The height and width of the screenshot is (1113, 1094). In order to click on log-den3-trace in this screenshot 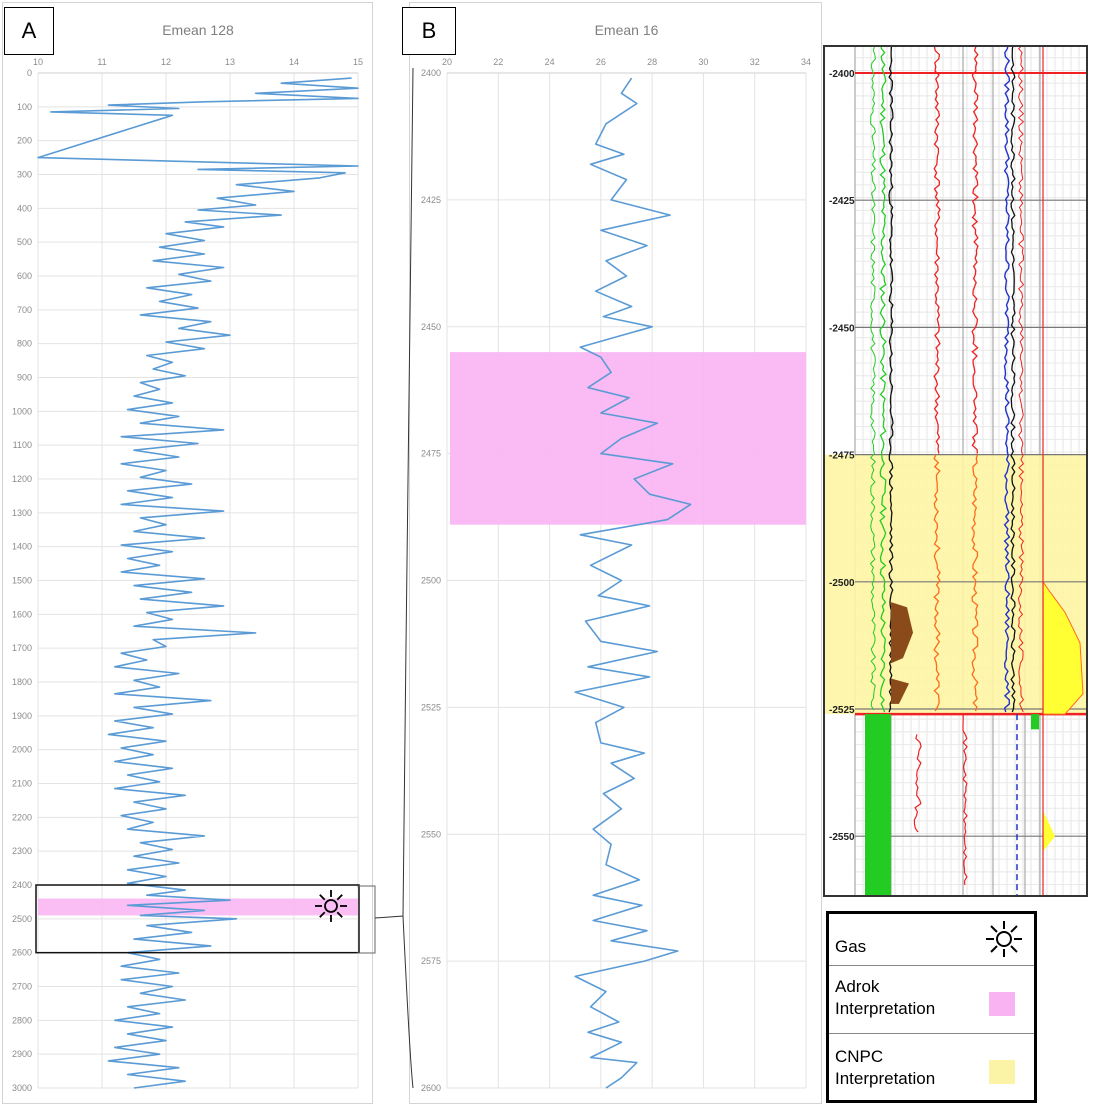, I will do `click(965, 800)`.